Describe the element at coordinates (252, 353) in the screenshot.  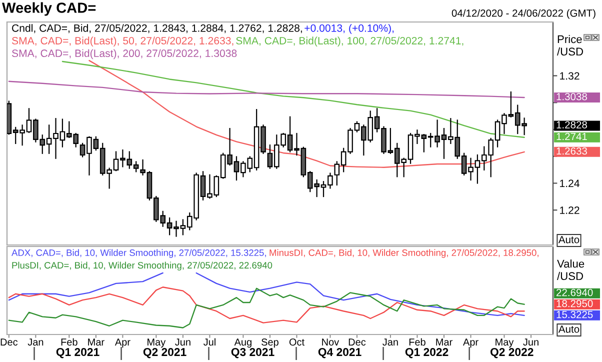
I see `x2-tick-label: Q3 2021` at that location.